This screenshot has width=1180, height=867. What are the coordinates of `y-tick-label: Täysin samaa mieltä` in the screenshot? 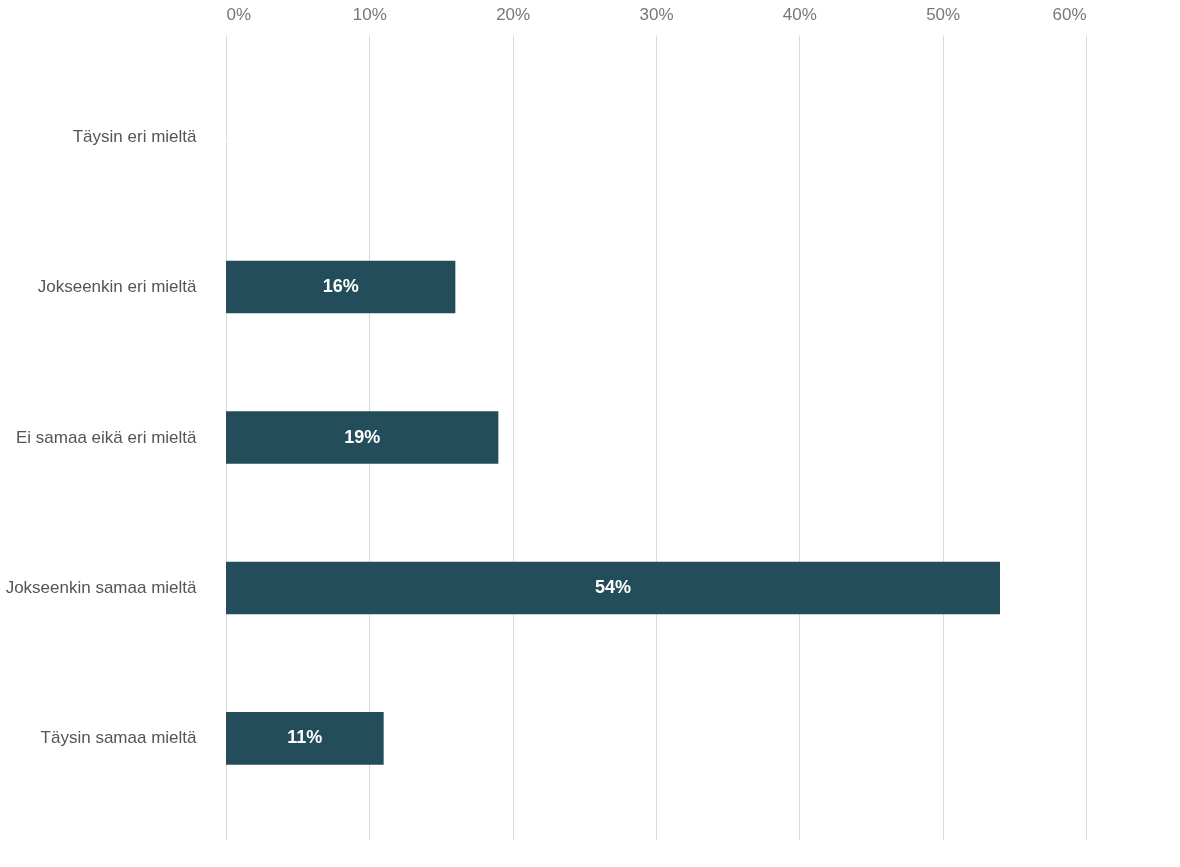 It's located at (119, 738).